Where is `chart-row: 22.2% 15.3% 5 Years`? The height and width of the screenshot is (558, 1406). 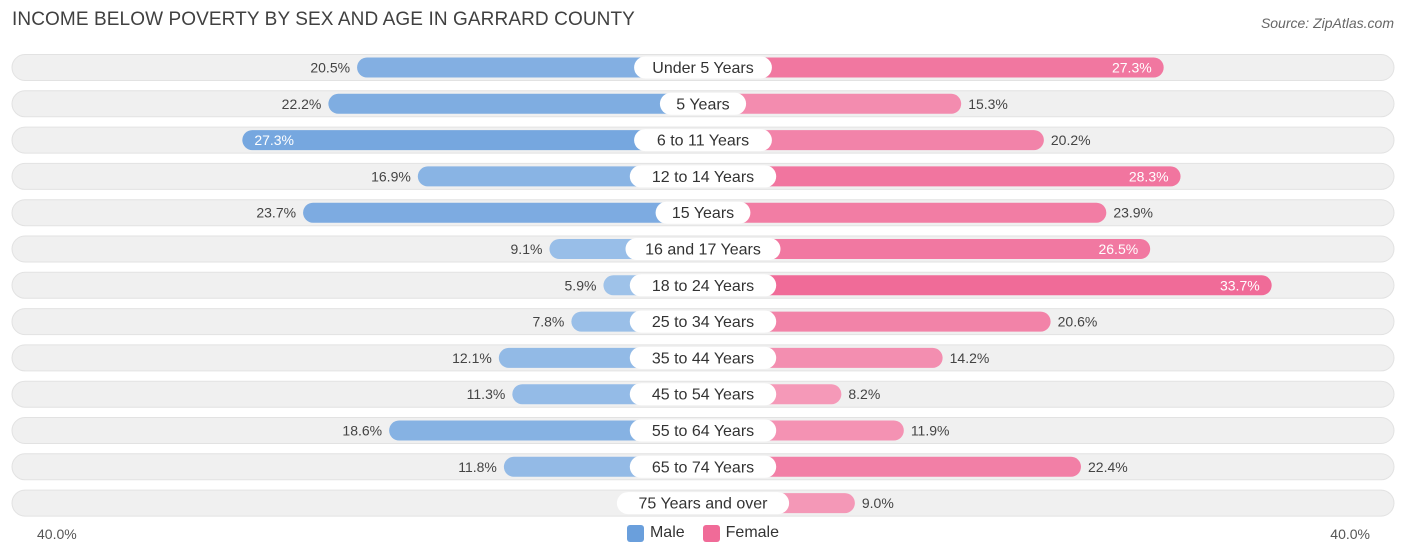 chart-row: 22.2% 15.3% 5 Years is located at coordinates (703, 104).